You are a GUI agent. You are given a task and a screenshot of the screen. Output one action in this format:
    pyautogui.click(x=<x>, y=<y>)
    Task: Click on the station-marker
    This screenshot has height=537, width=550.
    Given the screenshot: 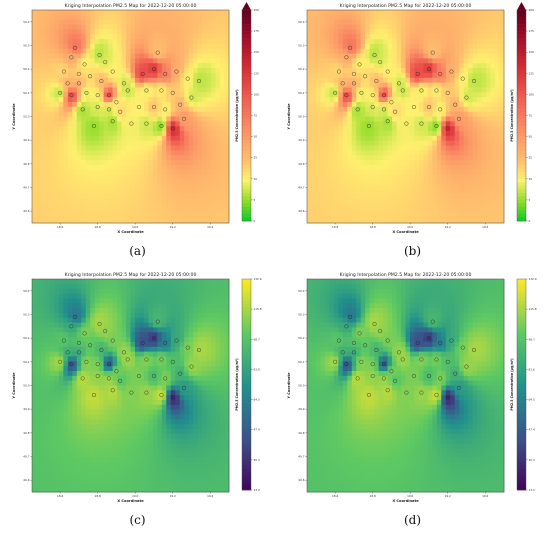 What is the action you would take?
    pyautogui.click(x=383, y=109)
    